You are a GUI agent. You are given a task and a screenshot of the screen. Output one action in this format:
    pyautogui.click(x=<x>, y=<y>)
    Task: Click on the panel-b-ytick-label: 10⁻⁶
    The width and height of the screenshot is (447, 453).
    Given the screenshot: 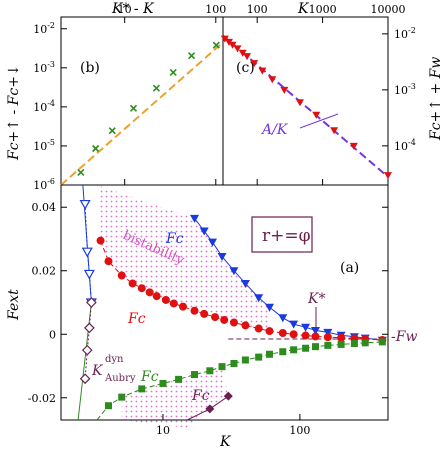 What is the action you would take?
    pyautogui.click(x=44, y=184)
    